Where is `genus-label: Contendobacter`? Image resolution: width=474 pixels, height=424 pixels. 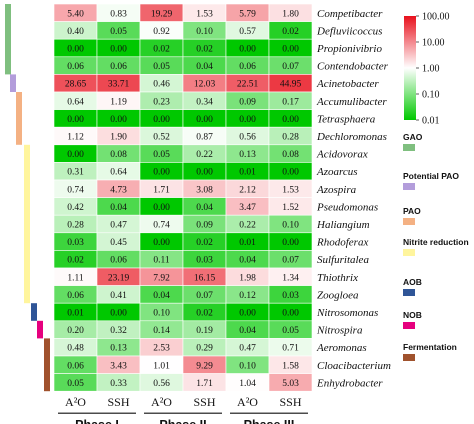
genus-label: Contendobacter is located at coordinates (353, 67).